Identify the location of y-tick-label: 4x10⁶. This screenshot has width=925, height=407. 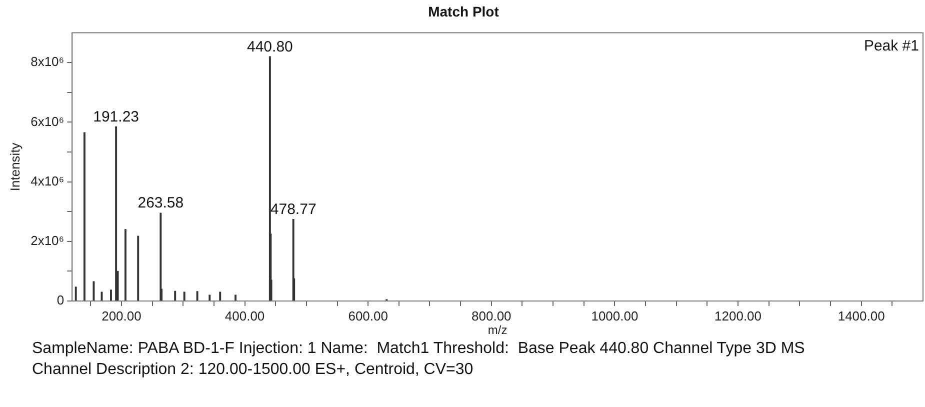
(47, 180).